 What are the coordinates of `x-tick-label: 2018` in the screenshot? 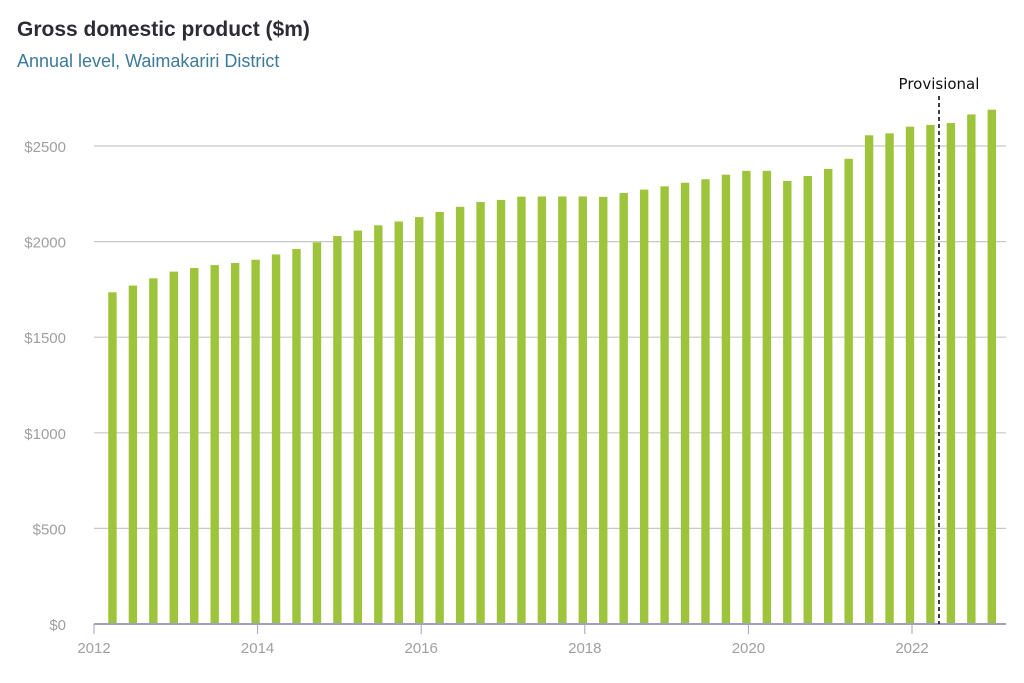 It's located at (584, 648).